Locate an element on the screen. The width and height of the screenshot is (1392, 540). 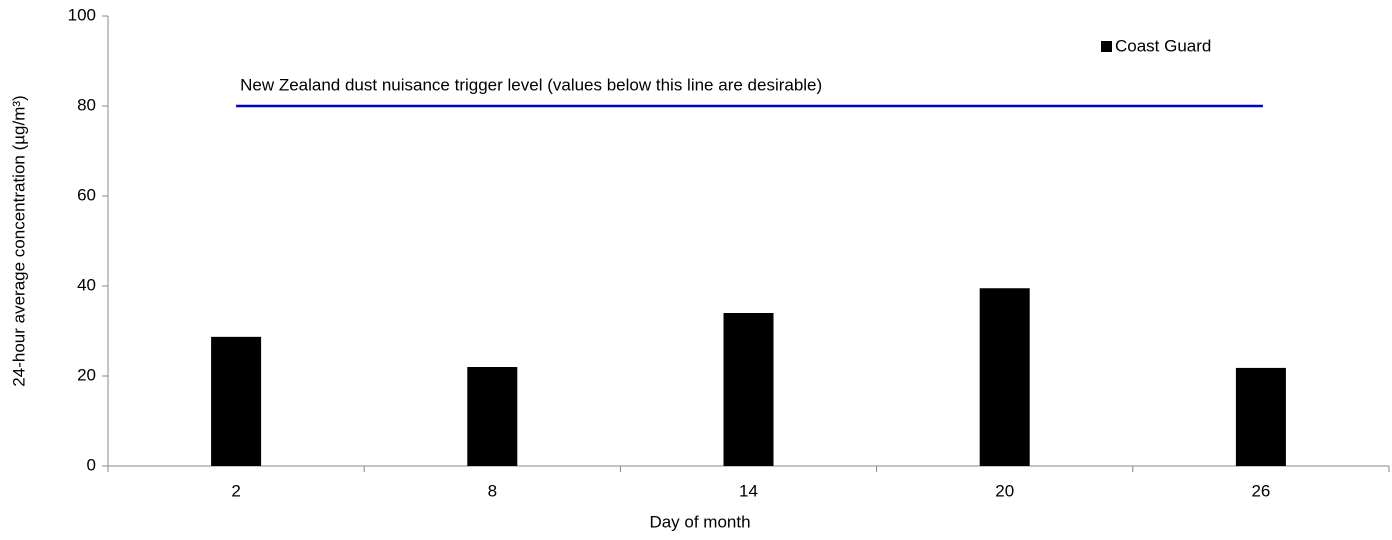
y-tick-label: 80 is located at coordinates (86, 104).